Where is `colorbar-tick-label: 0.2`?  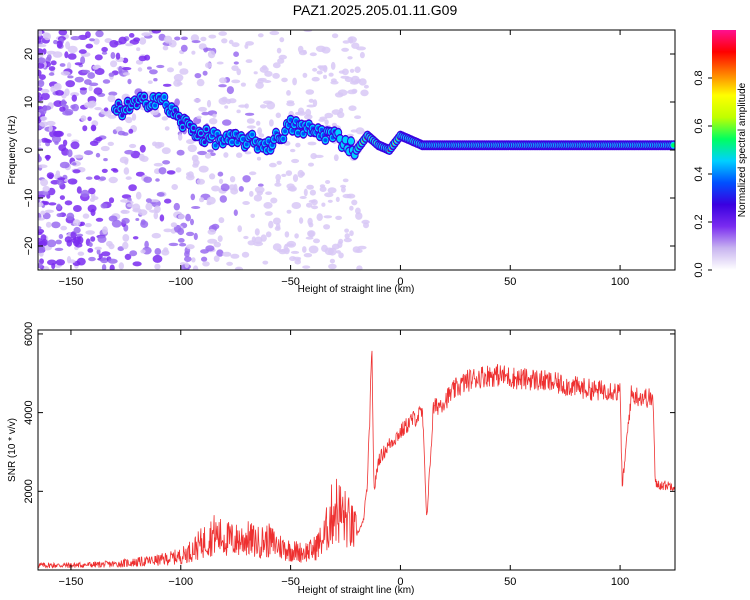 colorbar-tick-label: 0.2 is located at coordinates (699, 221).